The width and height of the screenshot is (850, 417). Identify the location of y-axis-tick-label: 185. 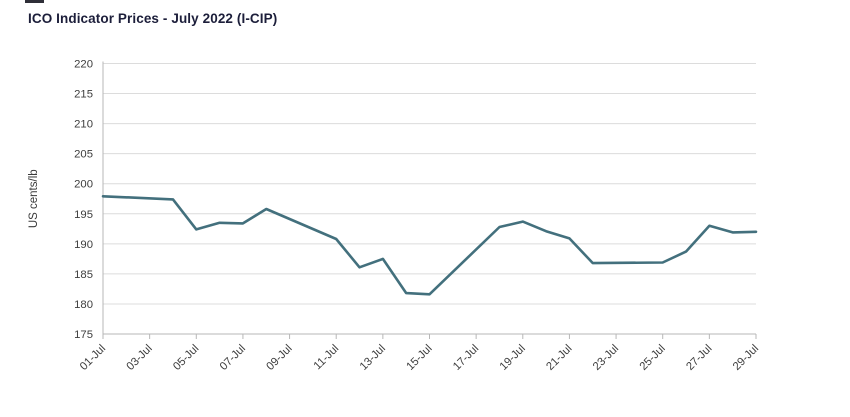
(83, 275).